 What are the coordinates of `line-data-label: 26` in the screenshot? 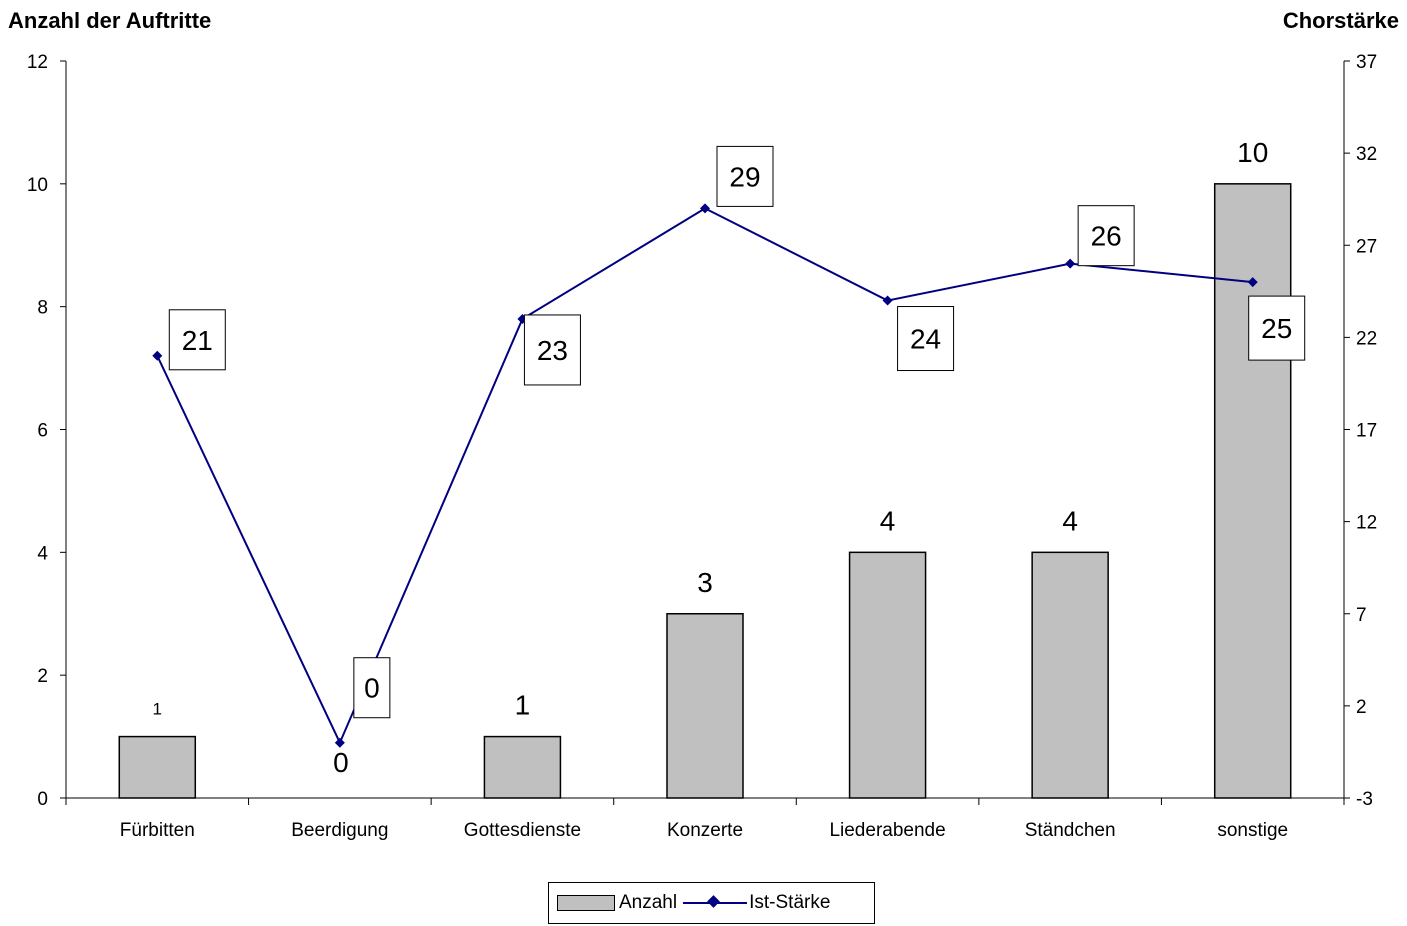 It's located at (1106, 236).